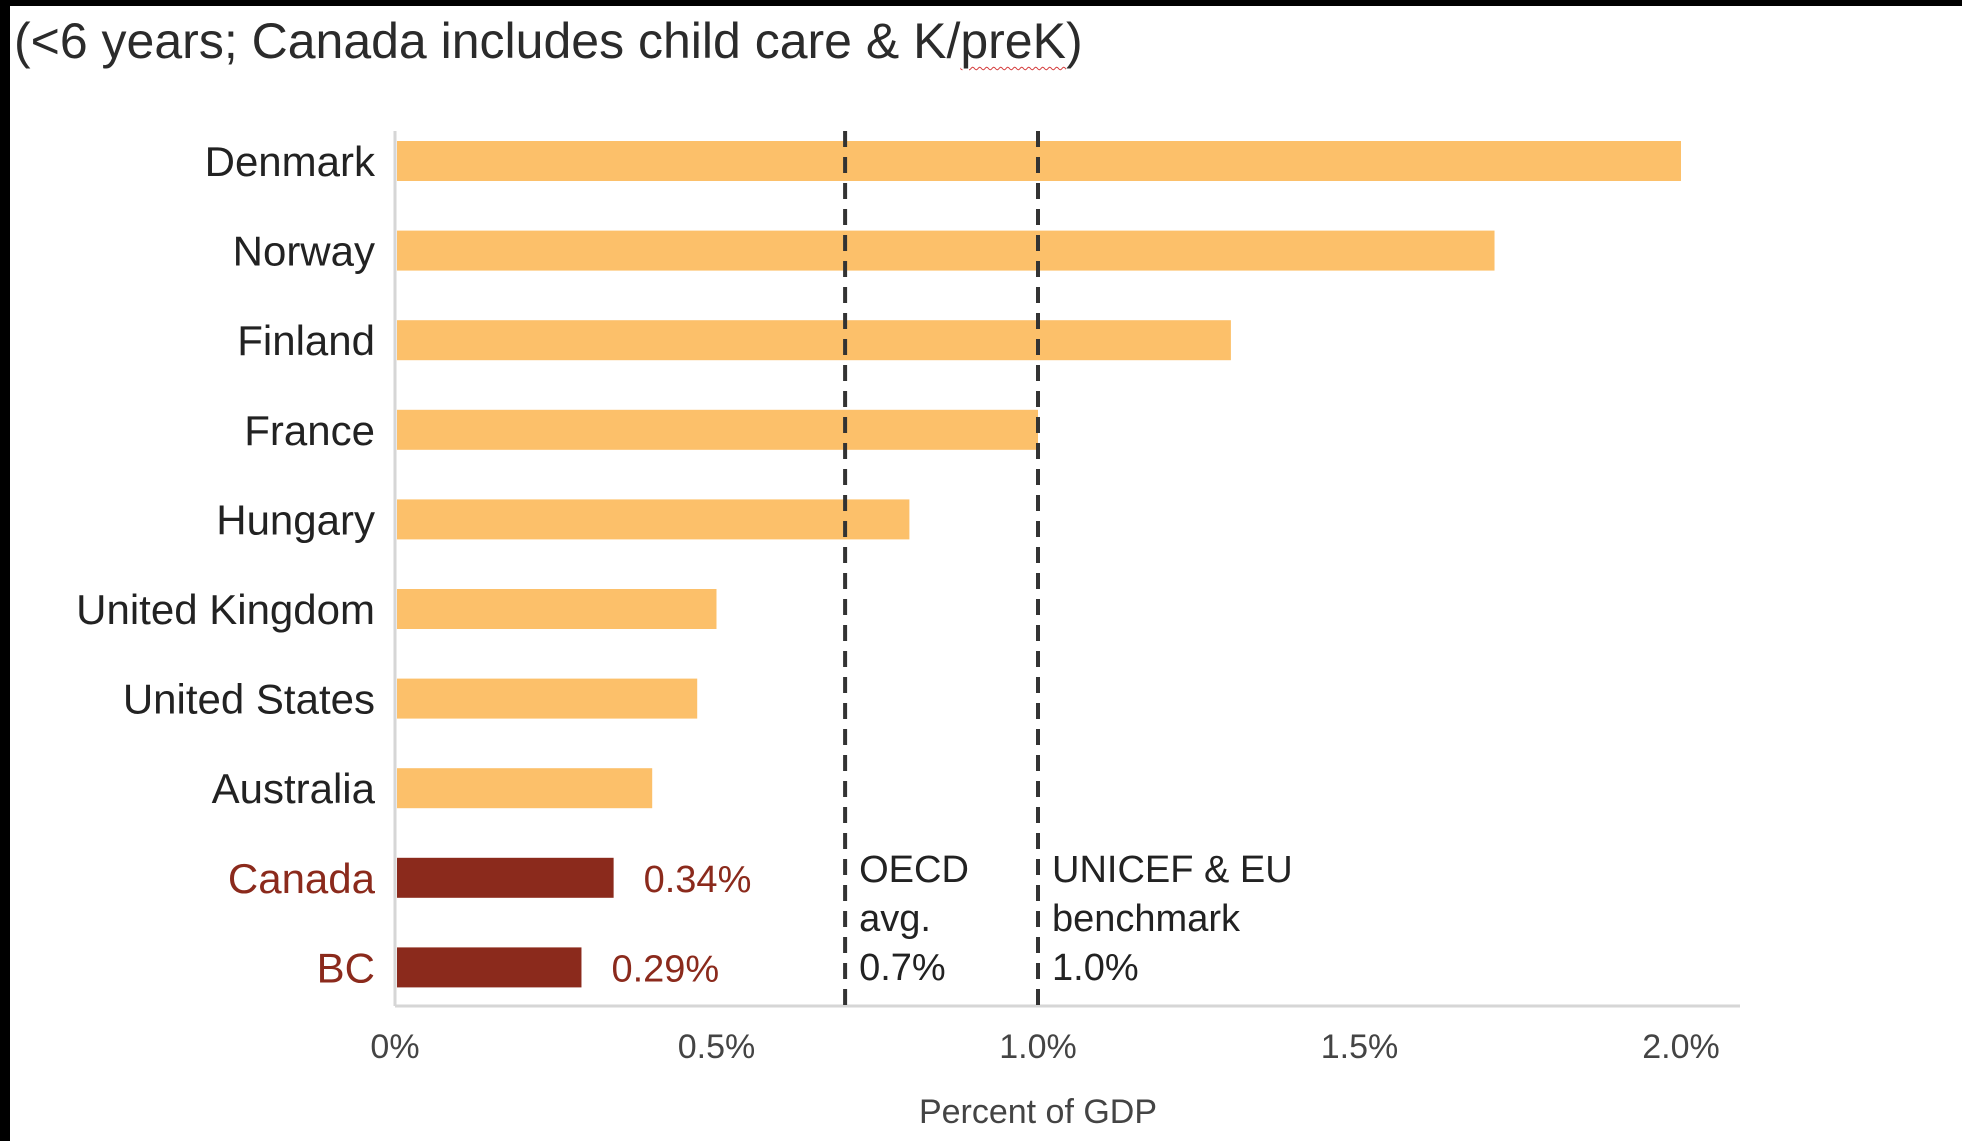 The width and height of the screenshot is (1962, 1141). Describe the element at coordinates (547, 698) in the screenshot. I see `bar-united-states` at that location.